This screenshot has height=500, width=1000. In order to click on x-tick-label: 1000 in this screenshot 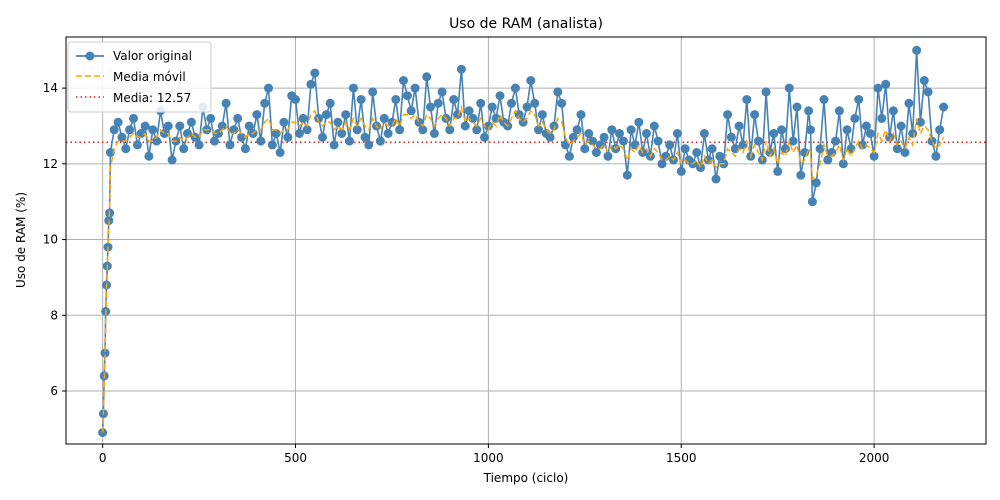, I will do `click(488, 458)`.